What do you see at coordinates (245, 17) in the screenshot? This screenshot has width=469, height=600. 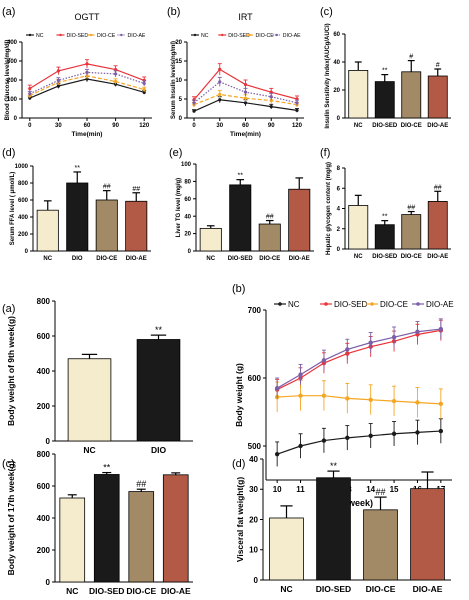 I see `chart-title: IRT` at bounding box center [245, 17].